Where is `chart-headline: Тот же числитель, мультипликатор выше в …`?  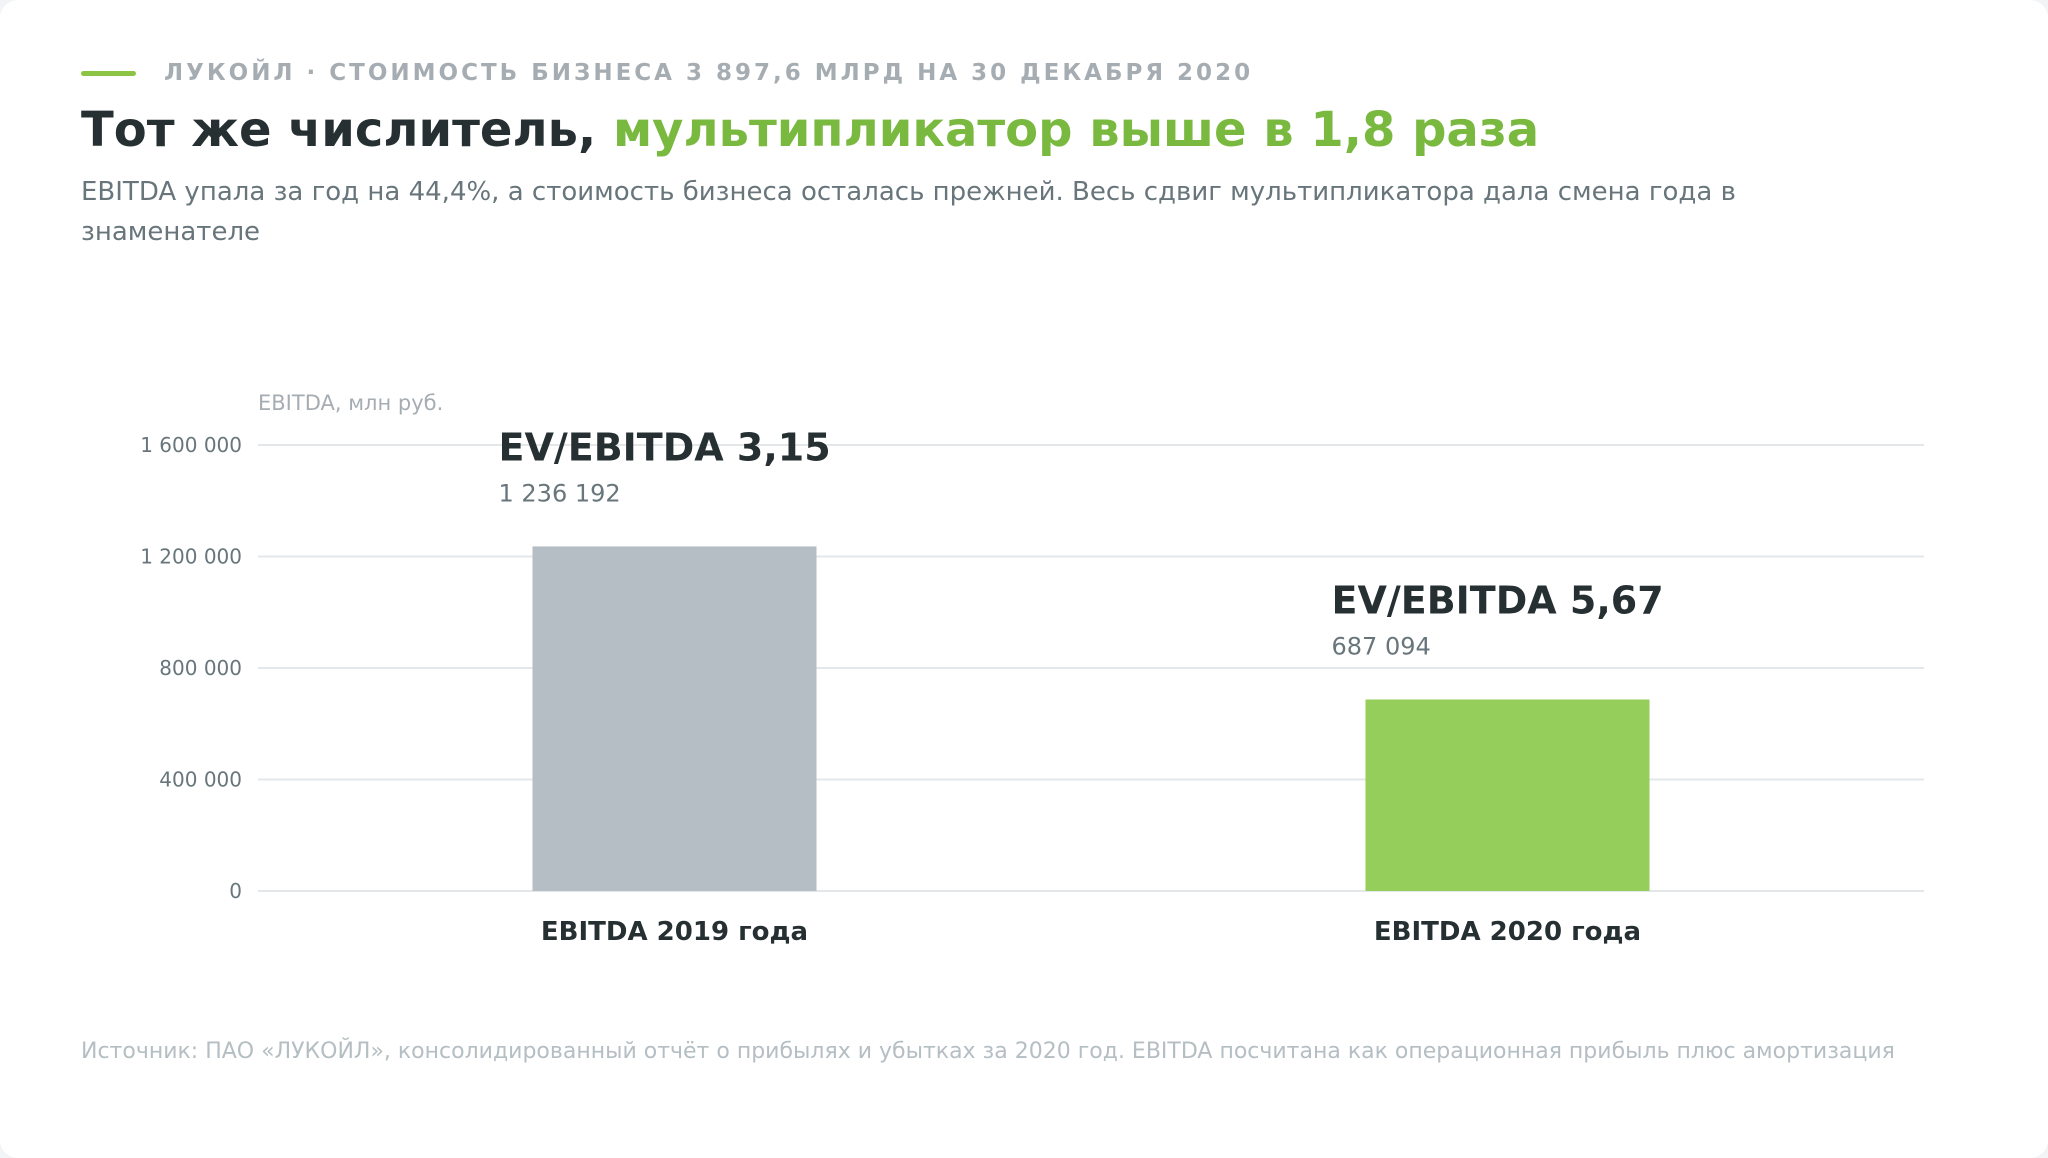
chart-headline: Тот же числитель, мультипликатор выше в … is located at coordinates (810, 130).